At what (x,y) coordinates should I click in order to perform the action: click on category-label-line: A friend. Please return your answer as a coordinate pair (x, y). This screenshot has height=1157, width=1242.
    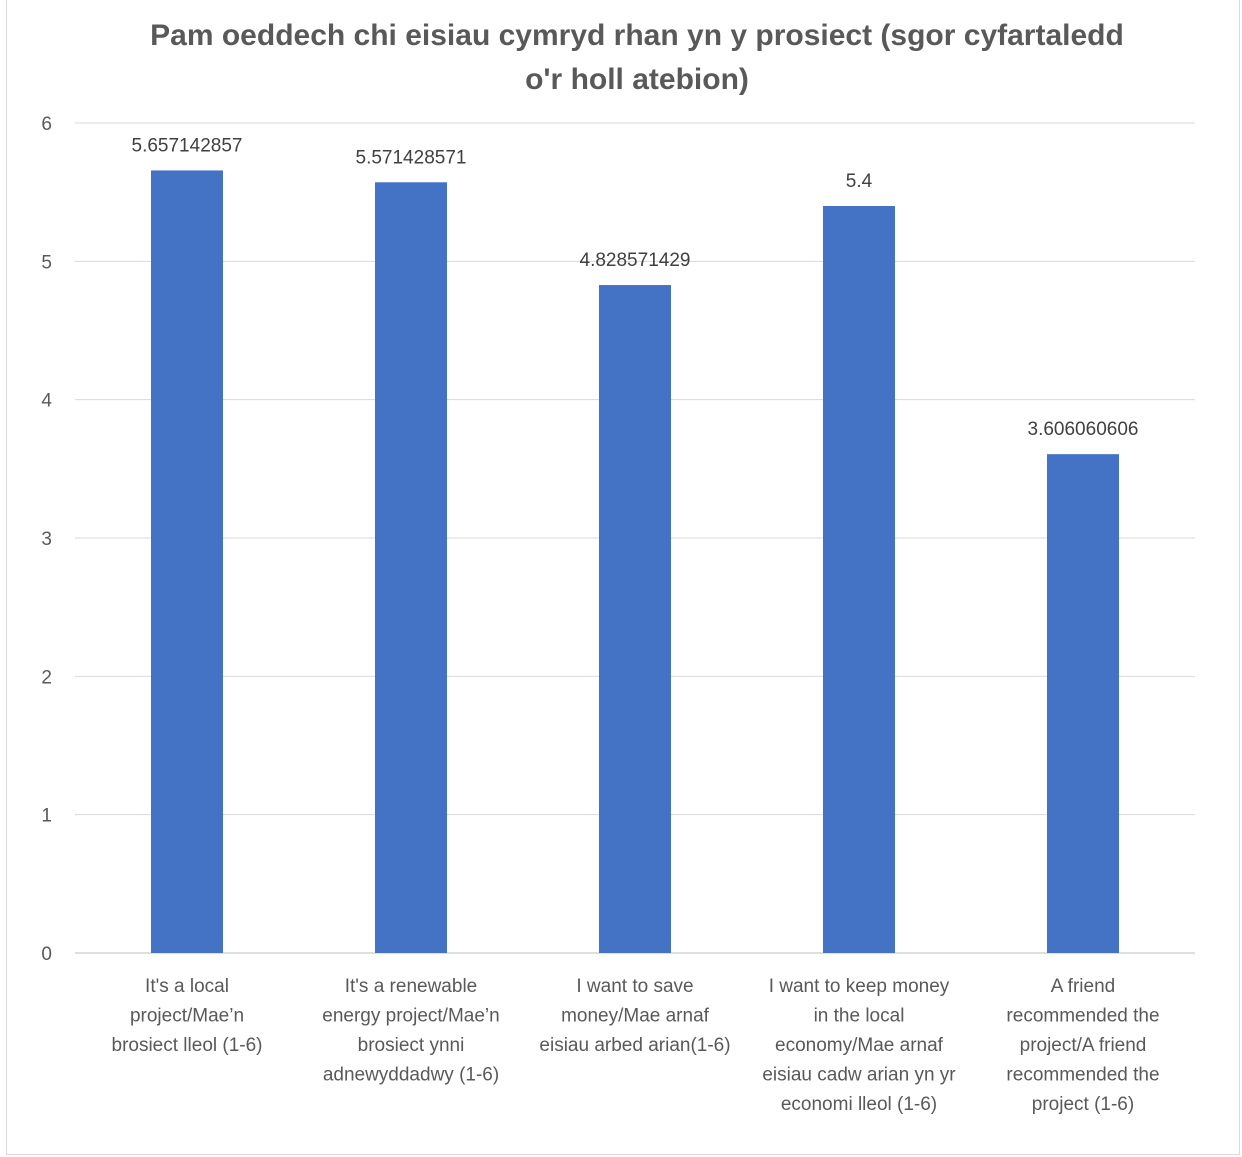
    Looking at the image, I should click on (1083, 986).